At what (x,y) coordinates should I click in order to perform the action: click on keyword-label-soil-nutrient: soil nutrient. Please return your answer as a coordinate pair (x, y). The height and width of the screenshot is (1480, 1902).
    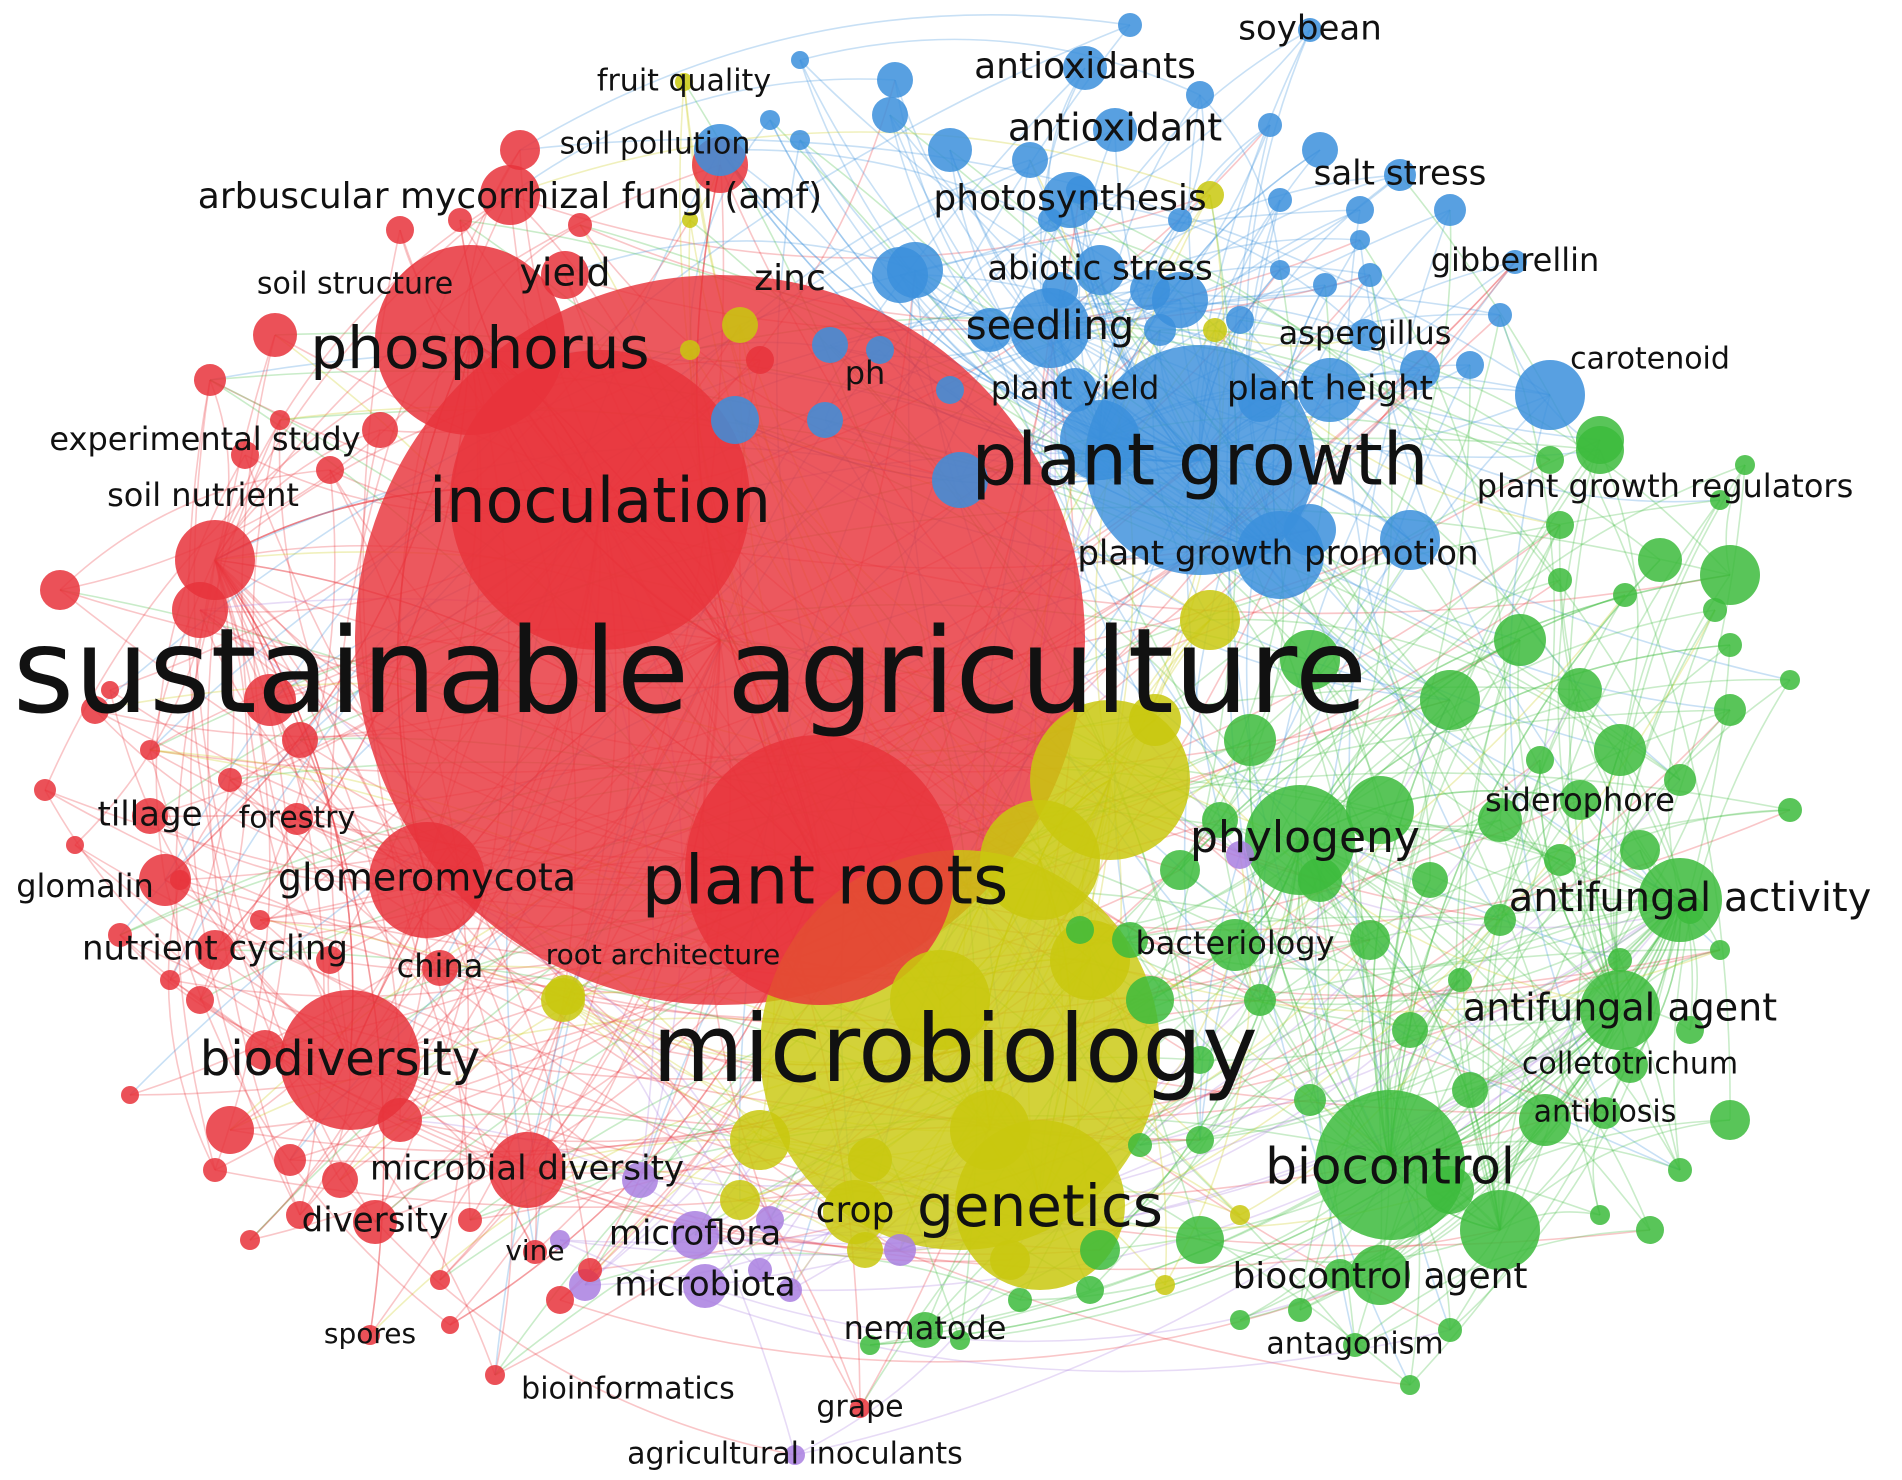
    Looking at the image, I should click on (203, 495).